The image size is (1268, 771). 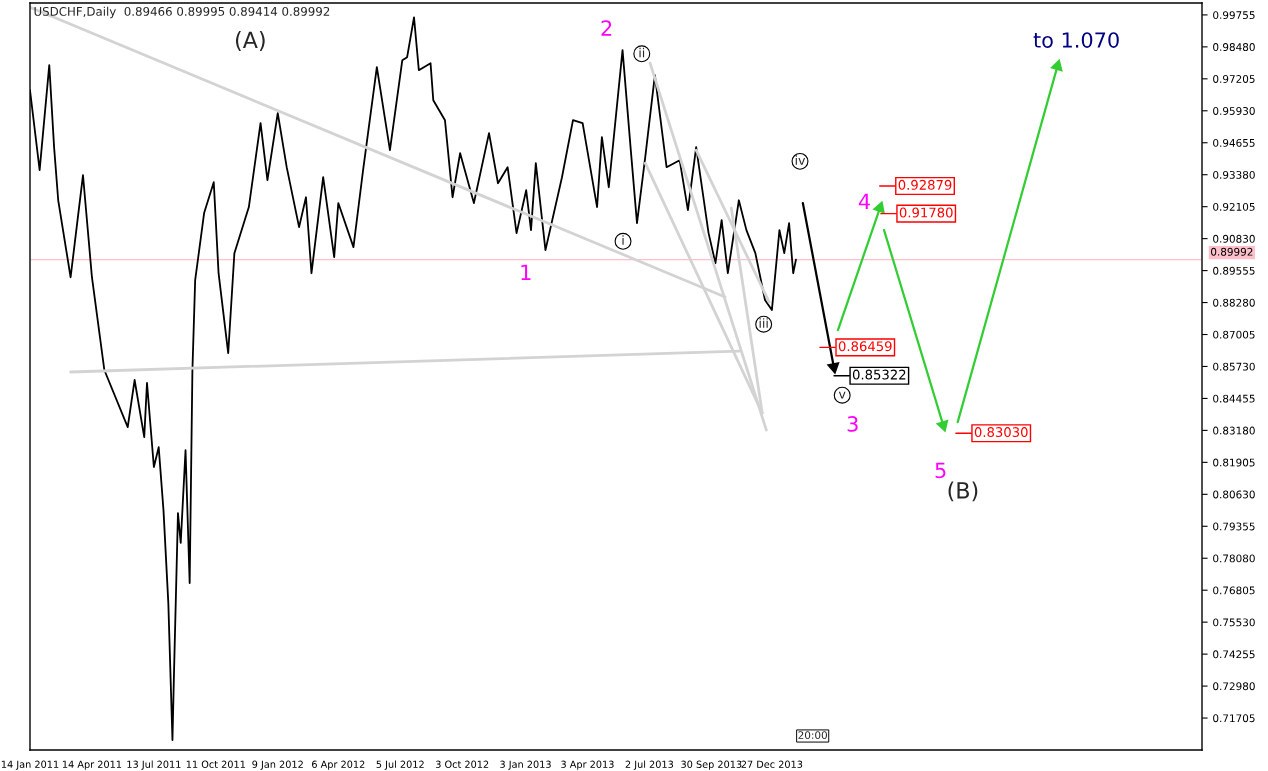 What do you see at coordinates (526, 272) in the screenshot?
I see `annotation: 1` at bounding box center [526, 272].